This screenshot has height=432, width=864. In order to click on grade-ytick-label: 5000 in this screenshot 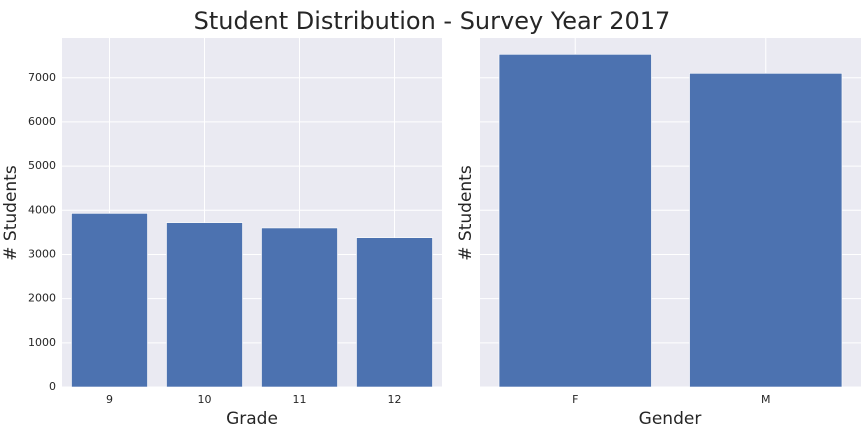, I will do `click(42, 165)`.